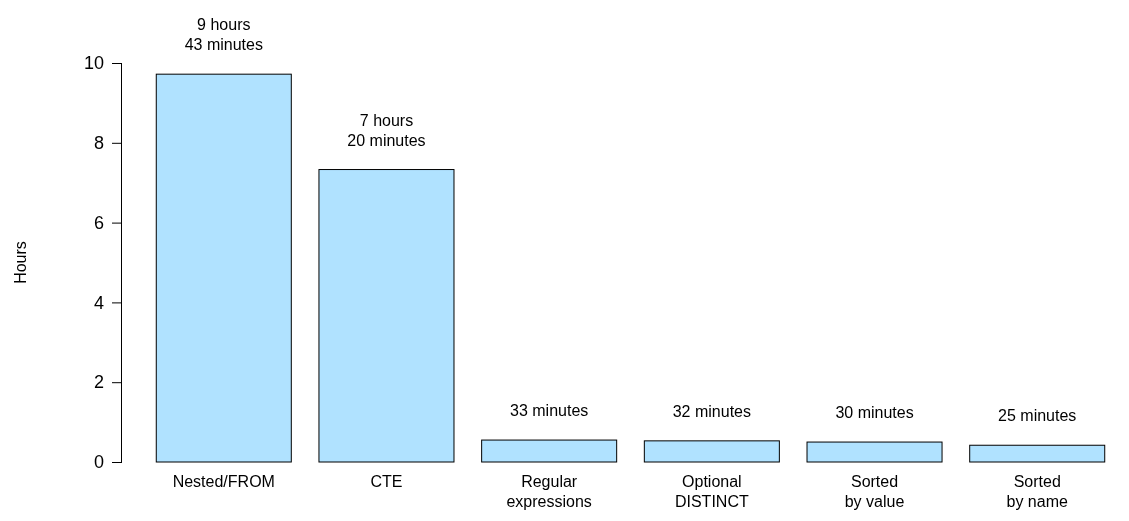 The height and width of the screenshot is (521, 1129). What do you see at coordinates (549, 491) in the screenshot?
I see `x-tick-label: Regular expressions` at bounding box center [549, 491].